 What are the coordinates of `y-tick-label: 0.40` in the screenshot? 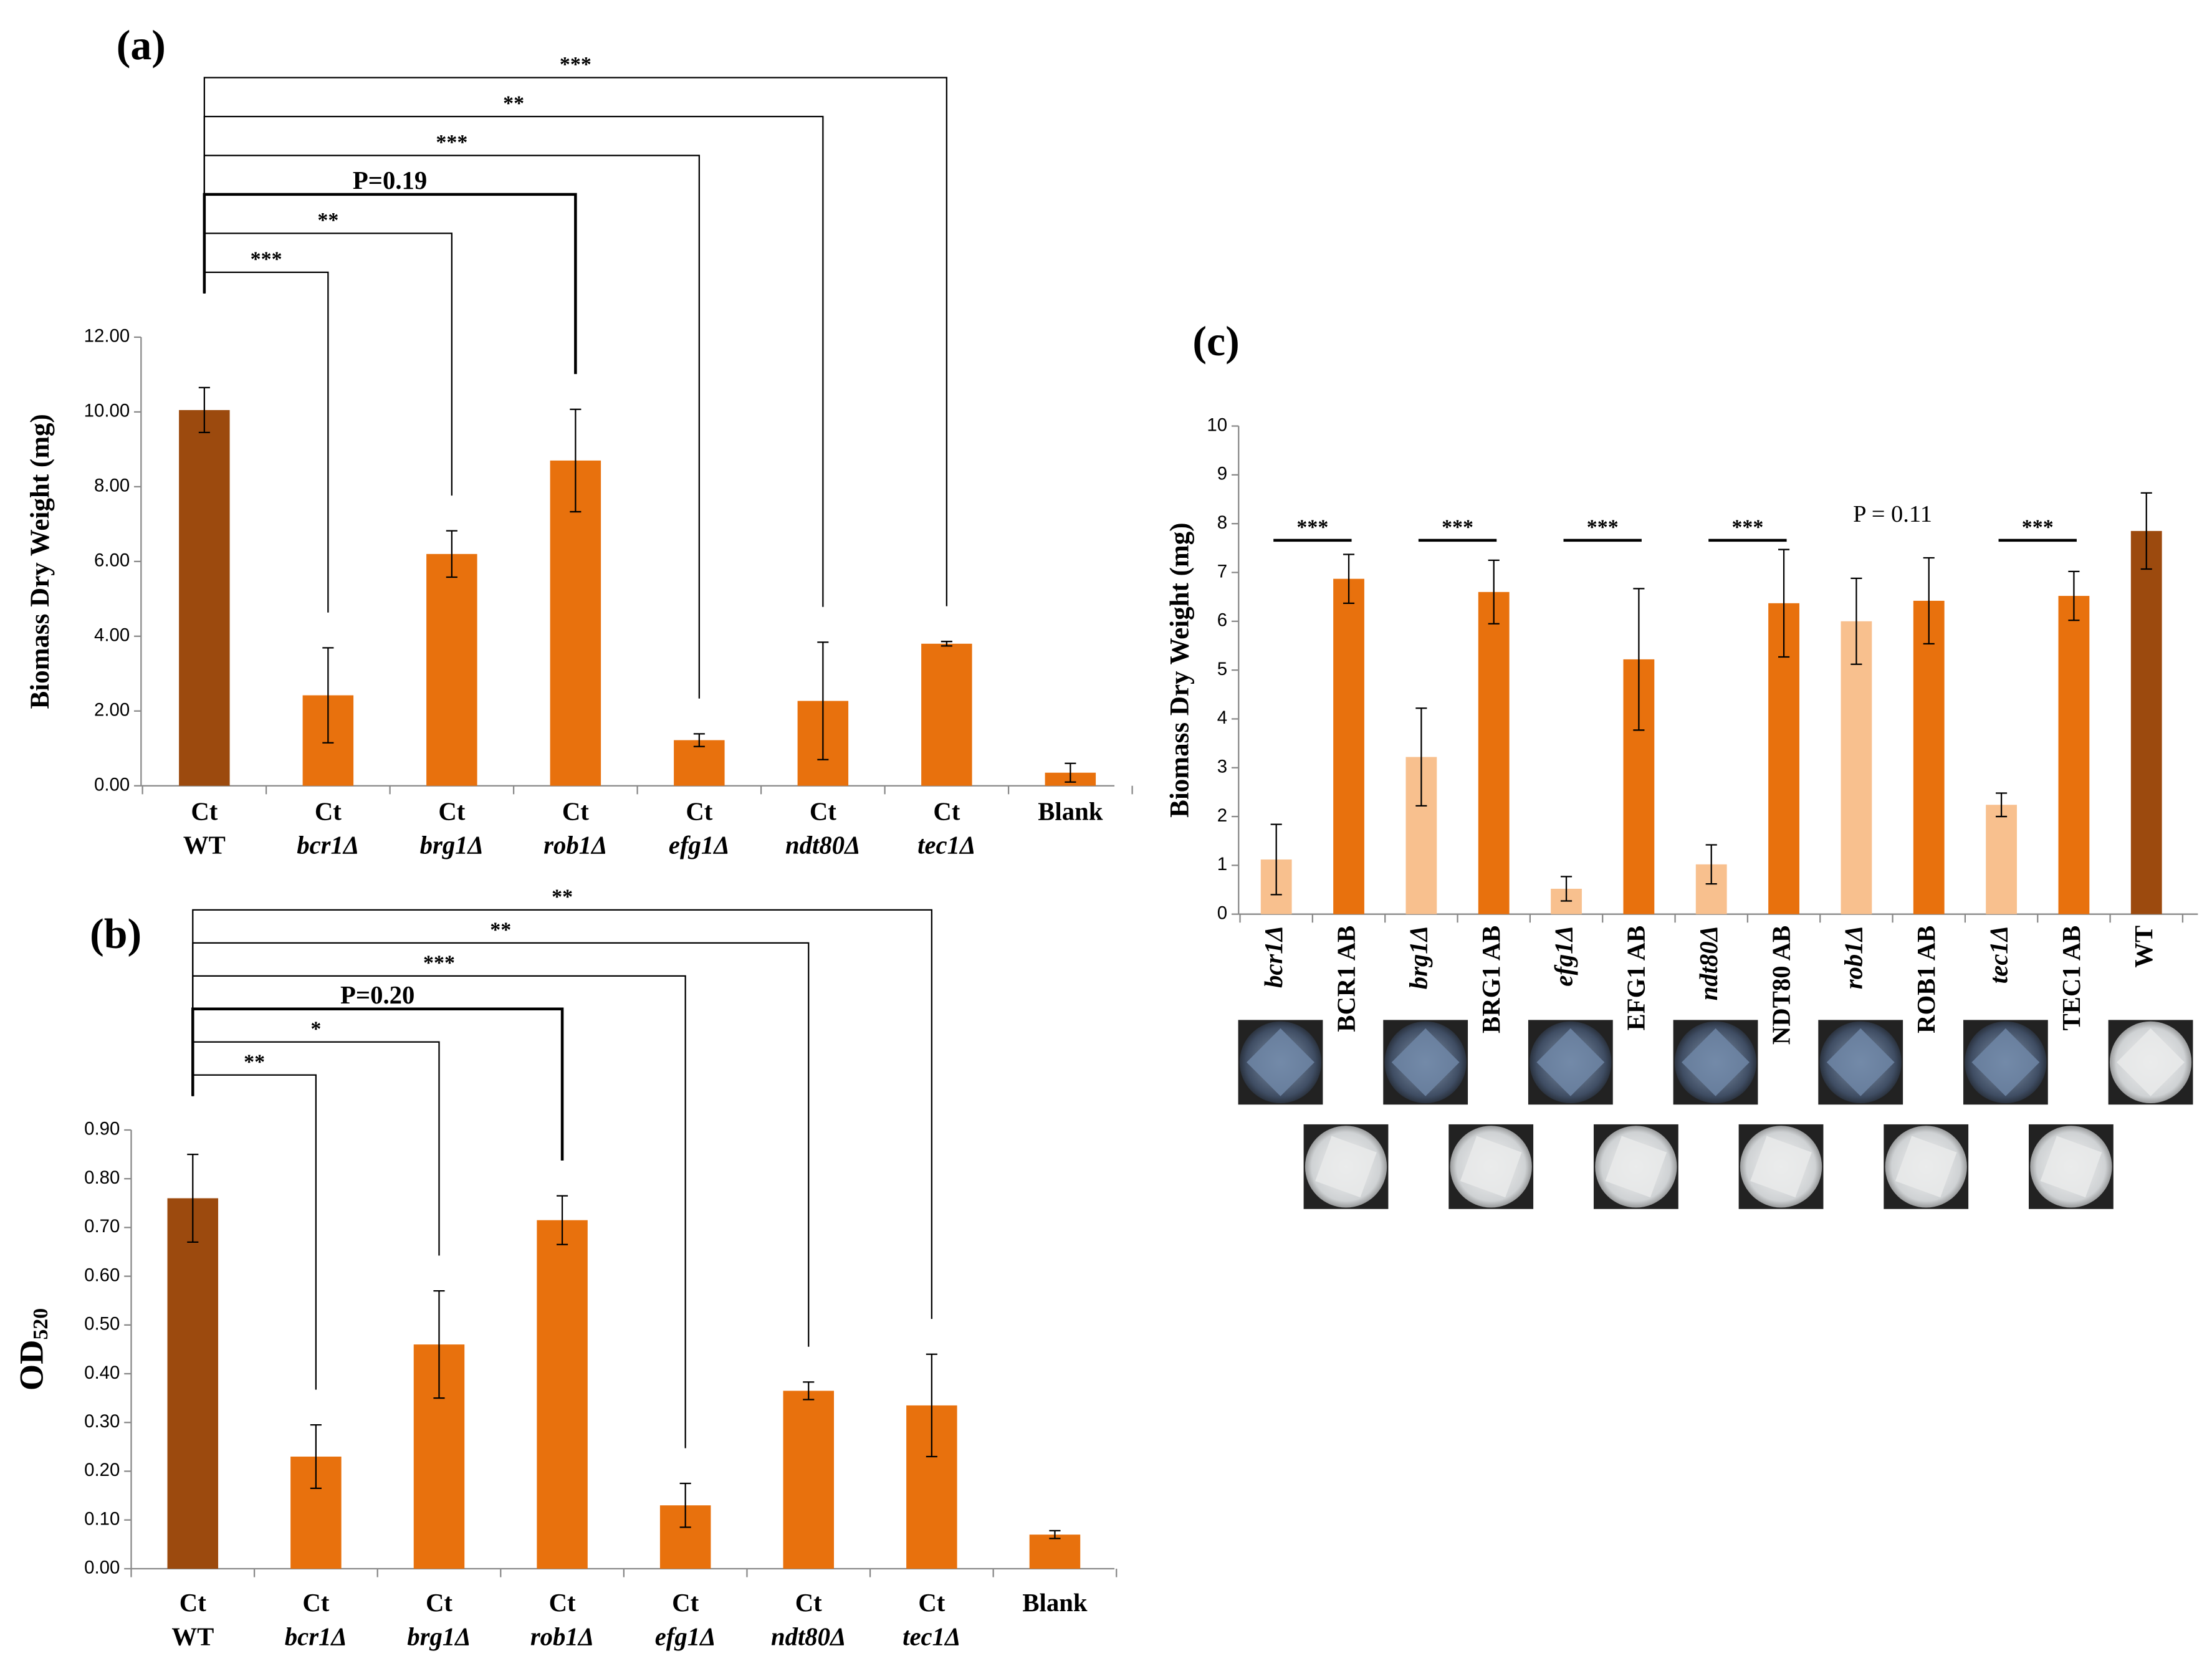 It's located at (102, 1373).